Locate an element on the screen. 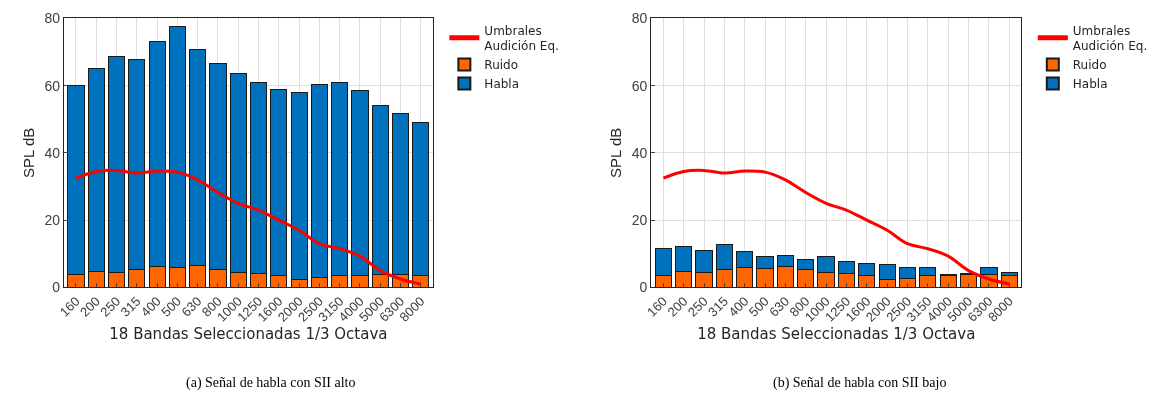  text: (b) Señal de habla con SII bajo is located at coordinates (860, 383).